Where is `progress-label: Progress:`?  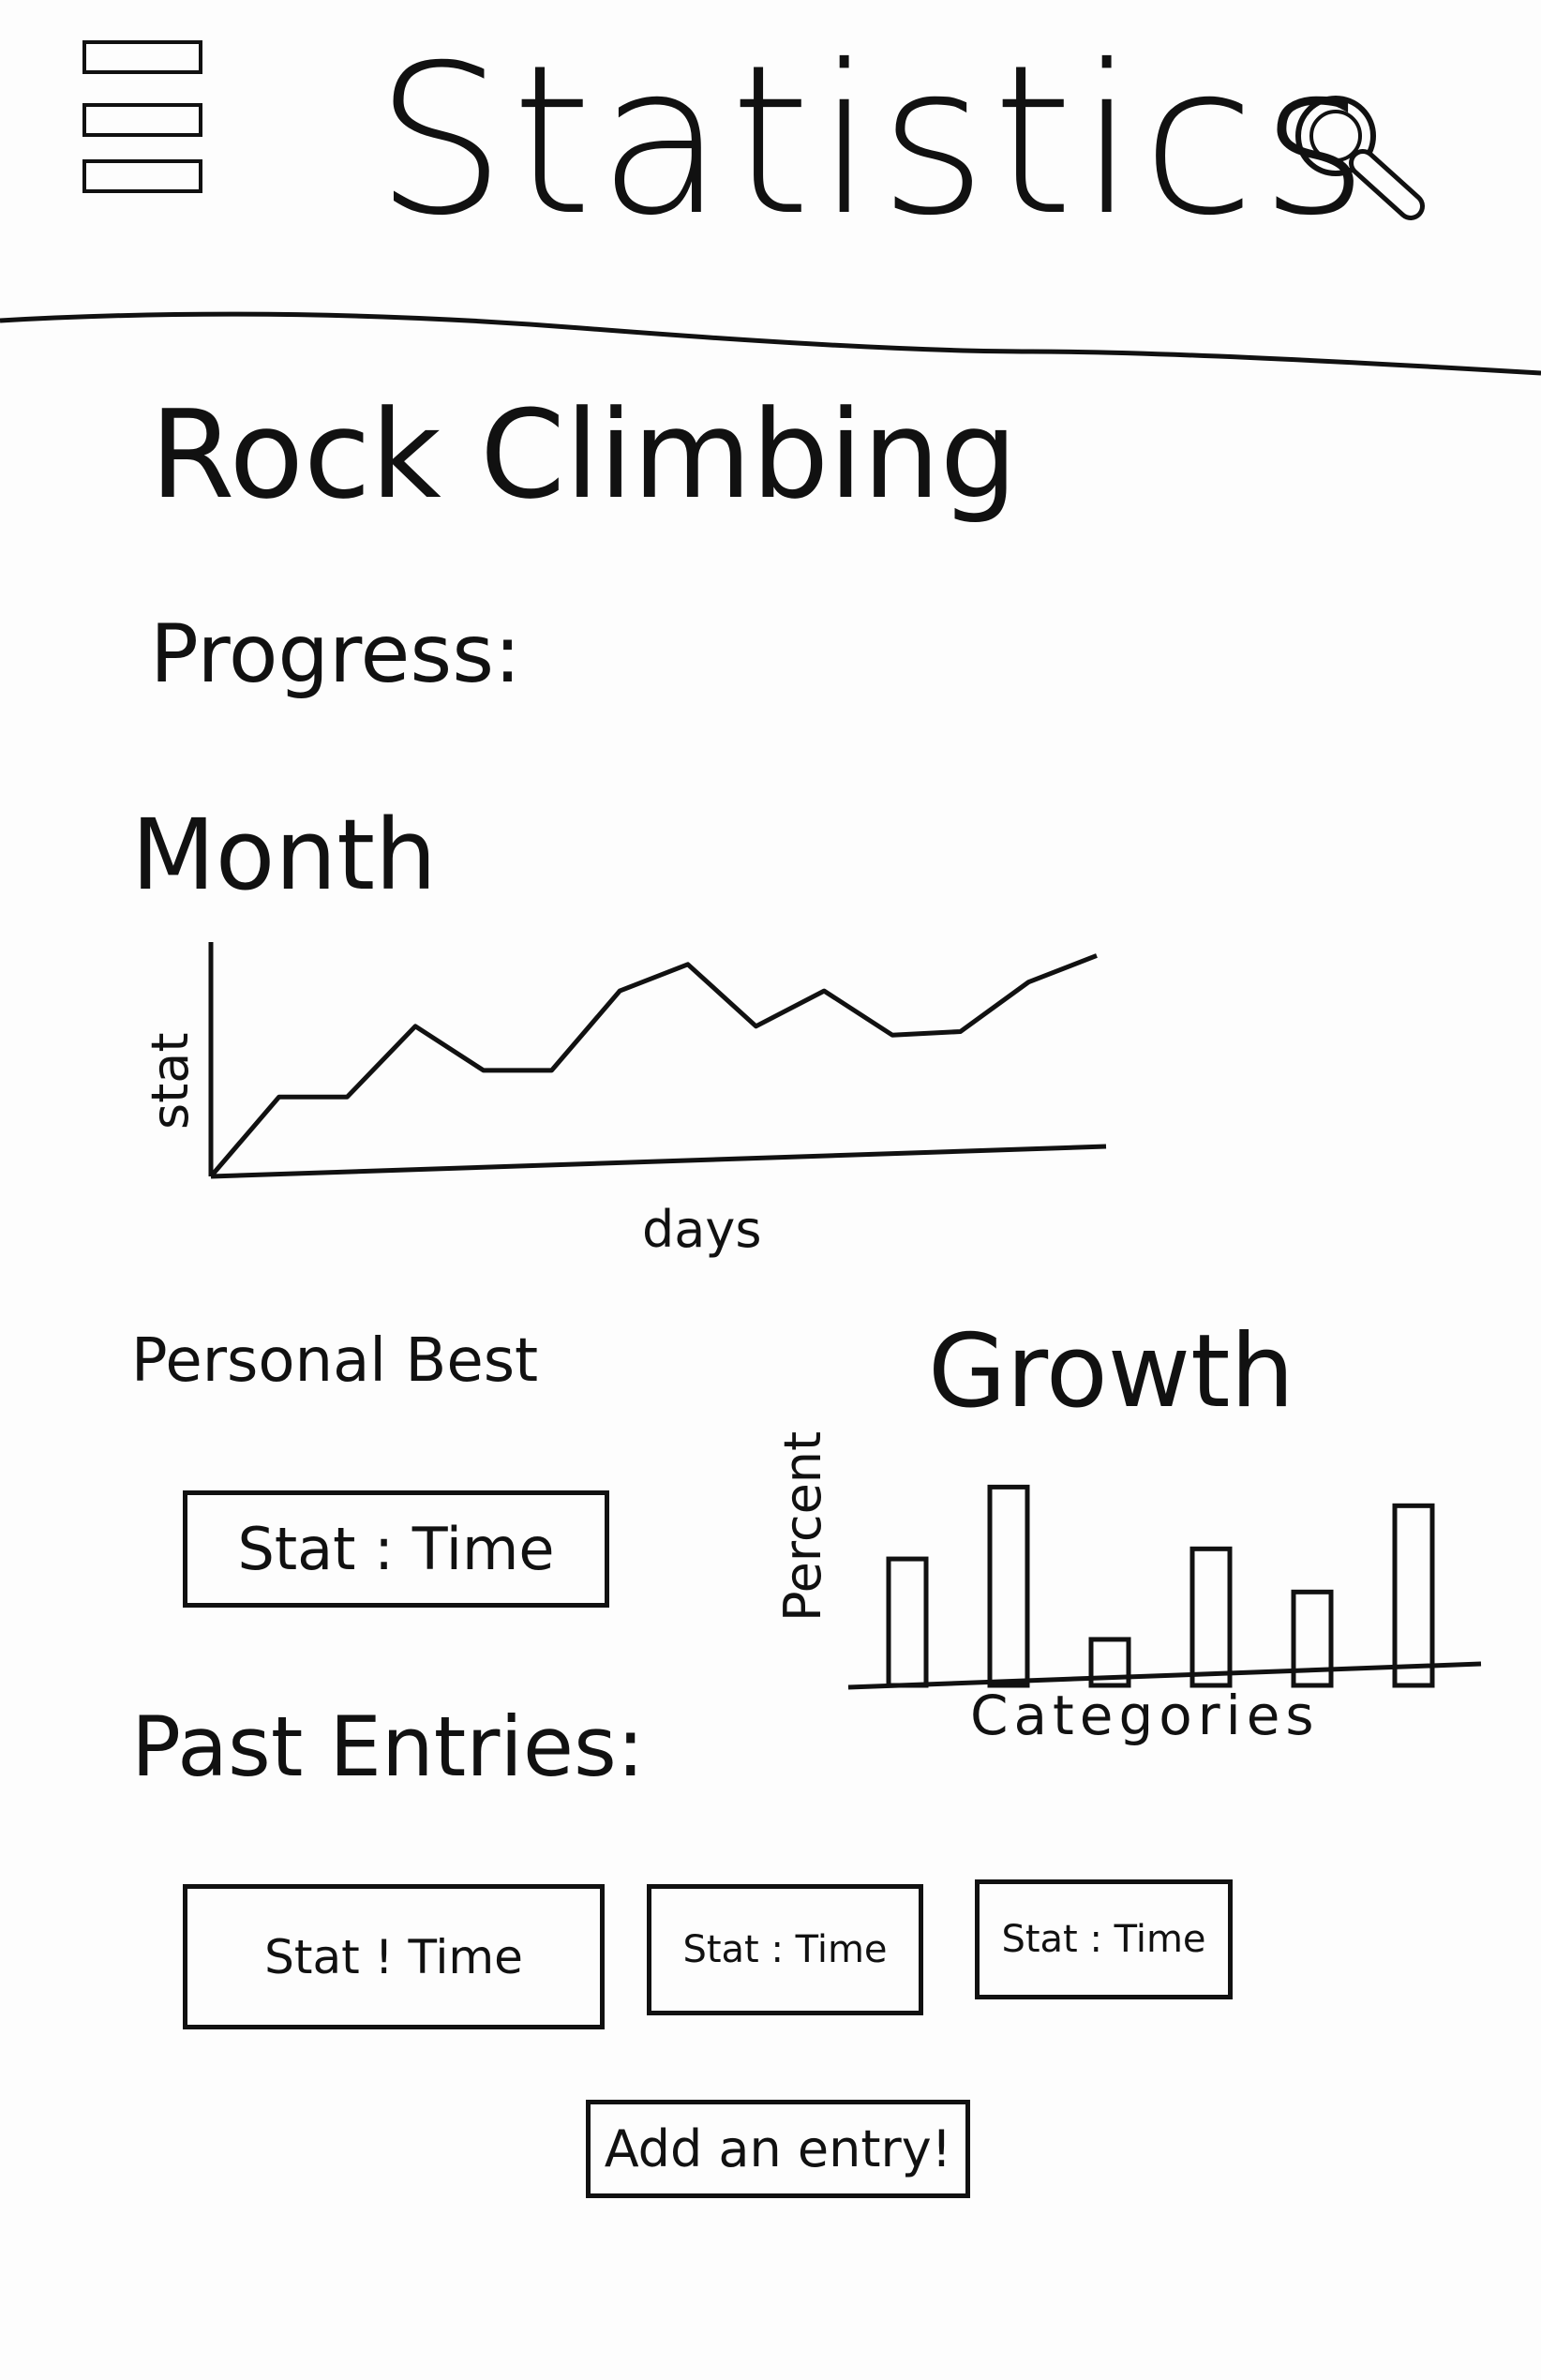 progress-label: Progress: is located at coordinates (335, 654).